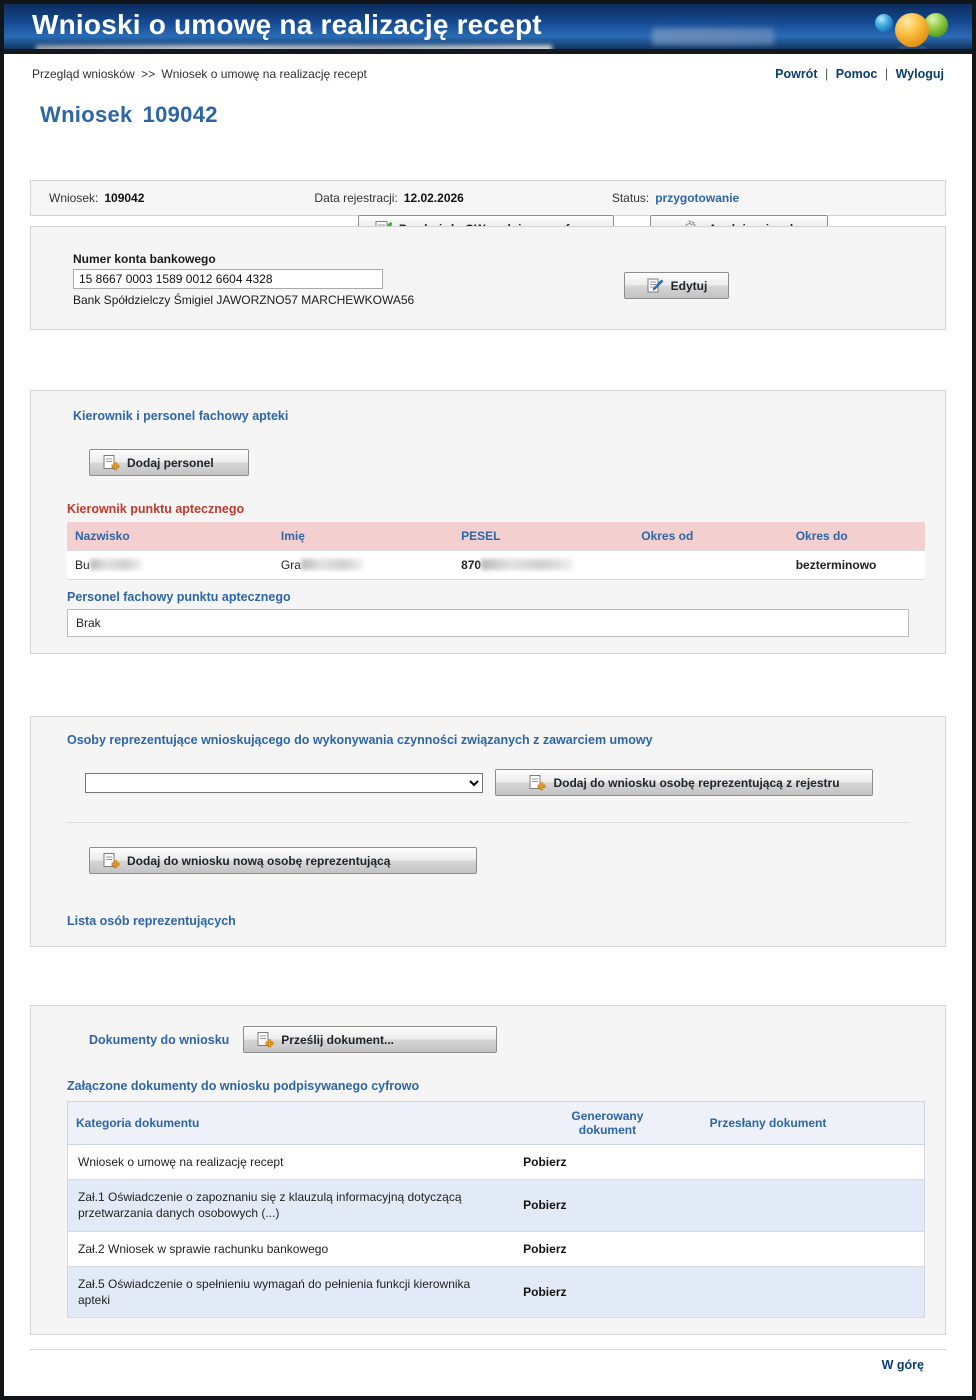 The width and height of the screenshot is (976, 1400). Describe the element at coordinates (884, 23) in the screenshot. I see `blue-sphere-icon` at that location.